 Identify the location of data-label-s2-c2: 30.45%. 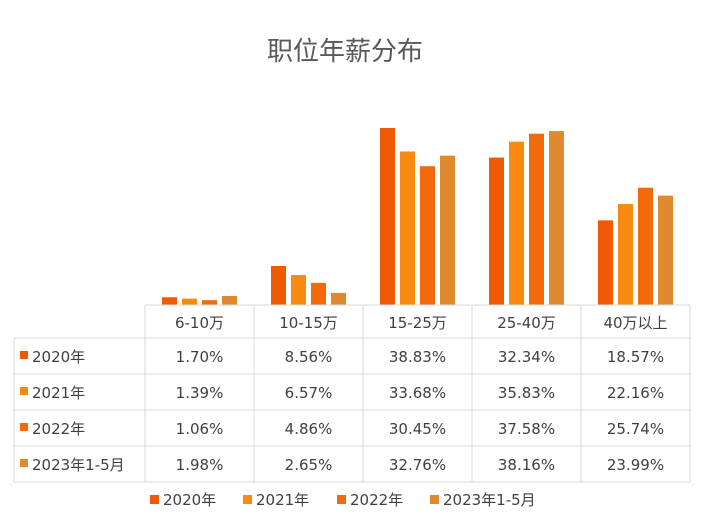
(417, 429).